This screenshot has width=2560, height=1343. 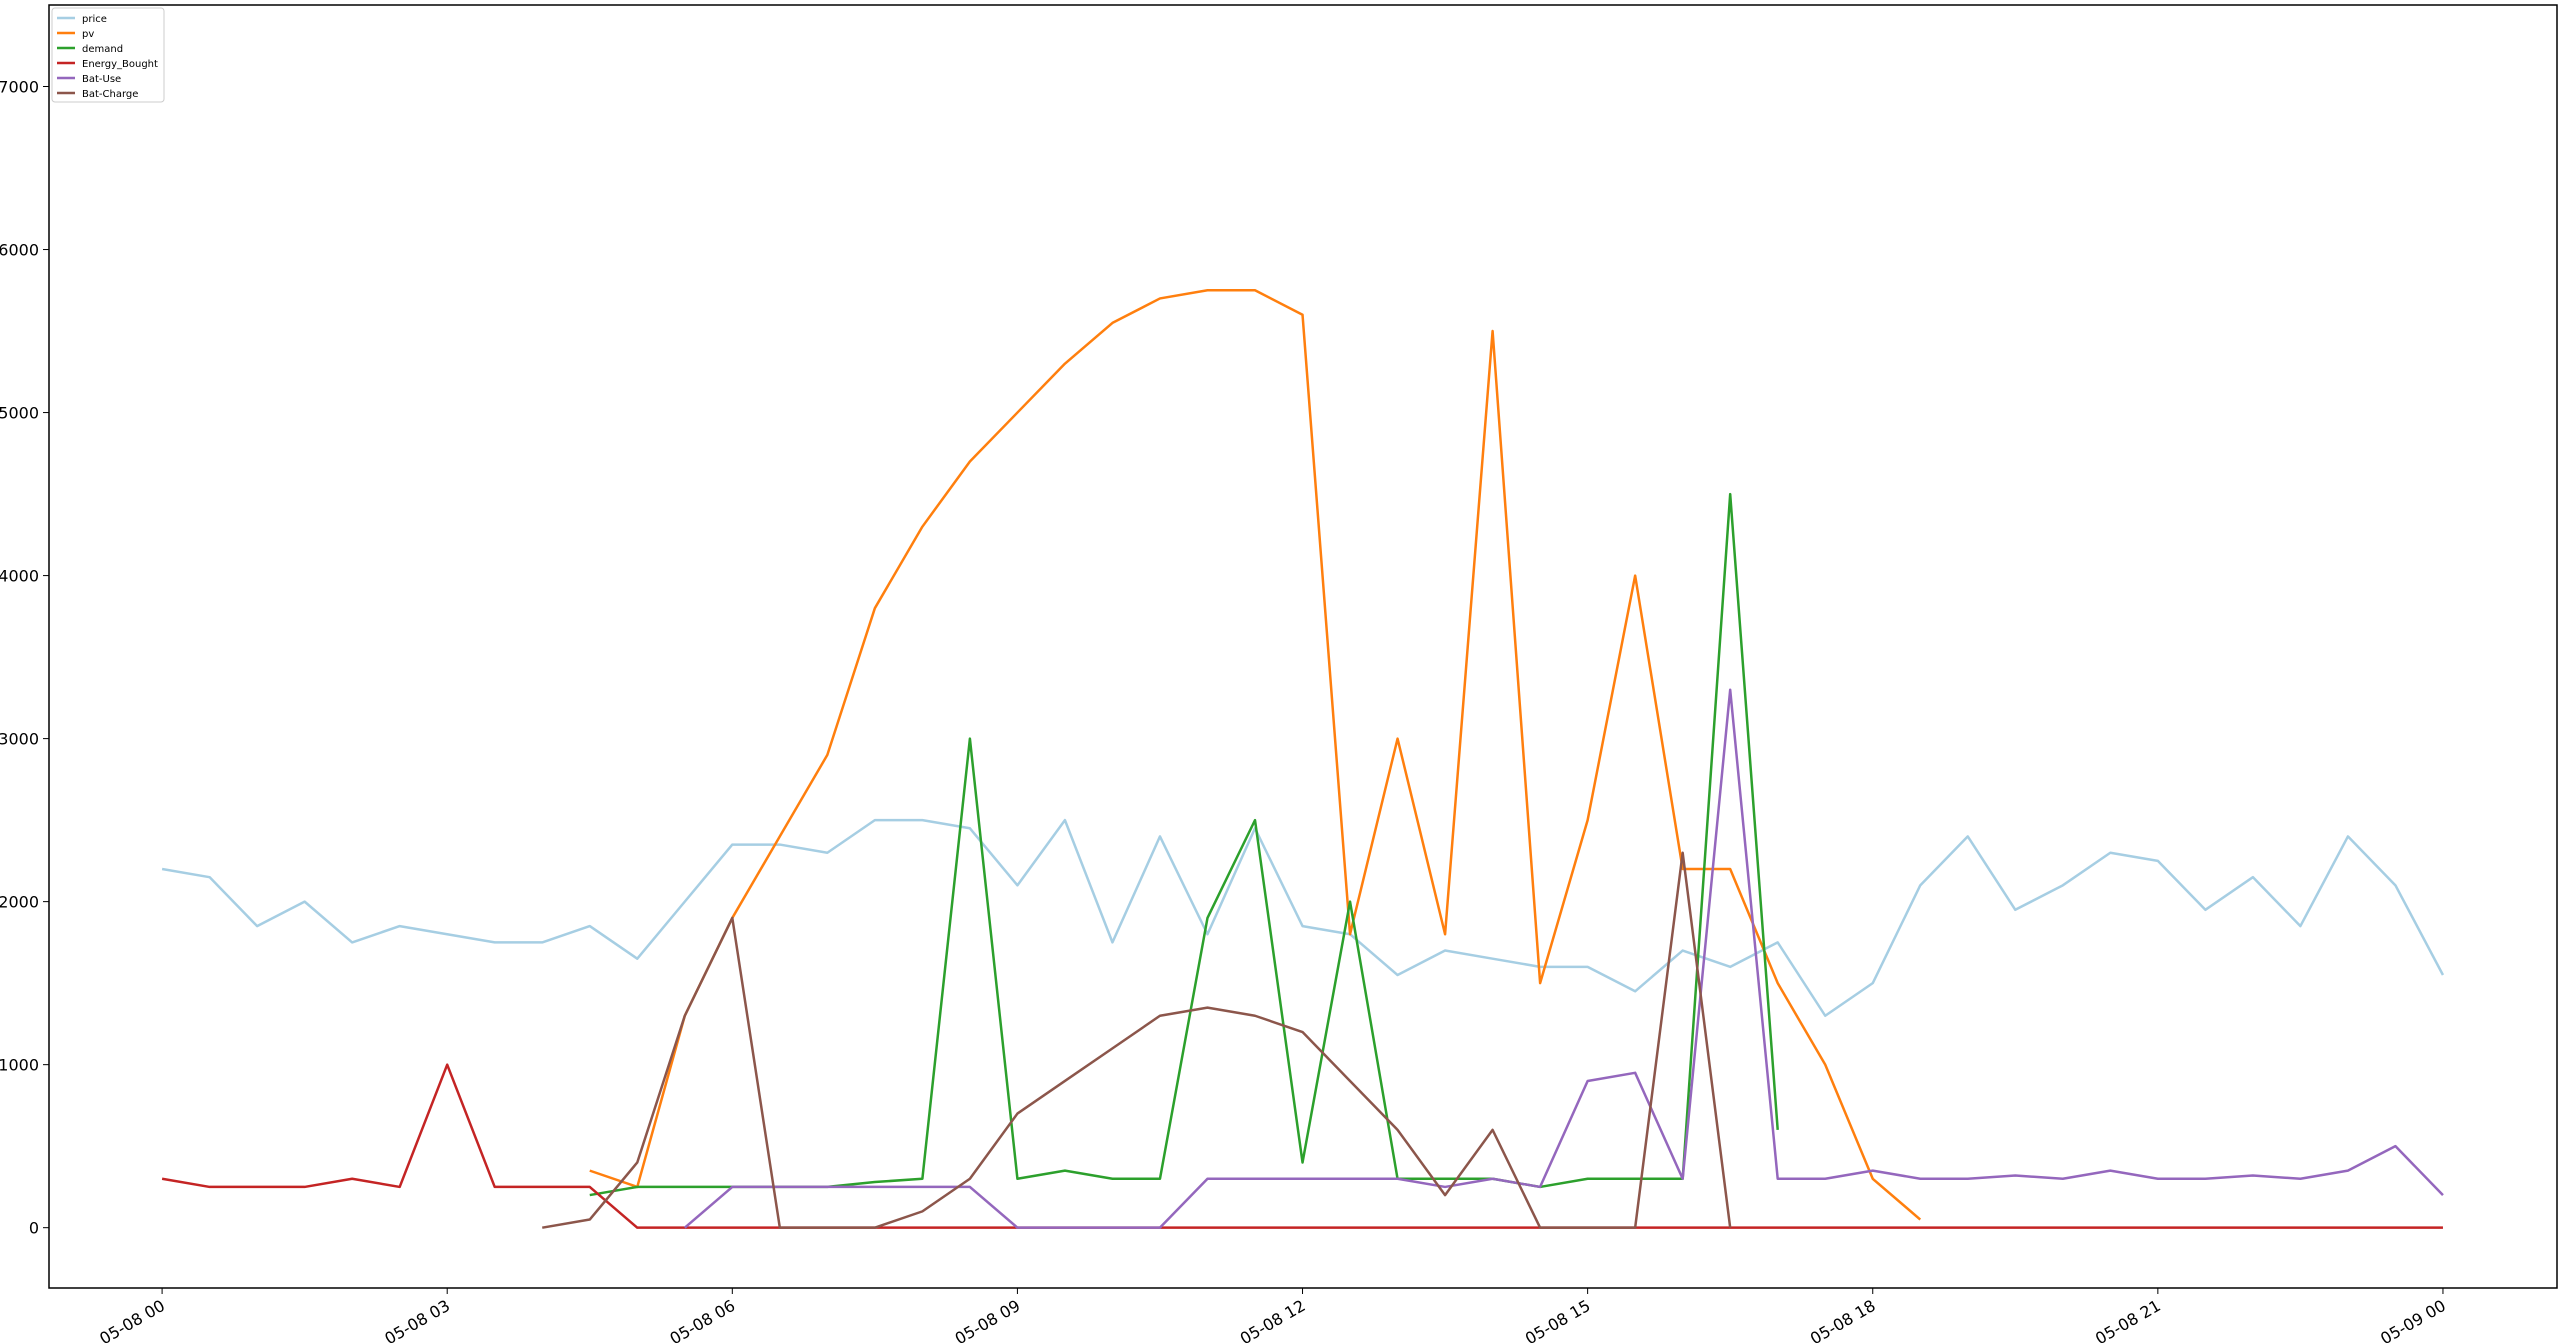 I want to click on y-tick-label: 1000, so click(x=19, y=1065).